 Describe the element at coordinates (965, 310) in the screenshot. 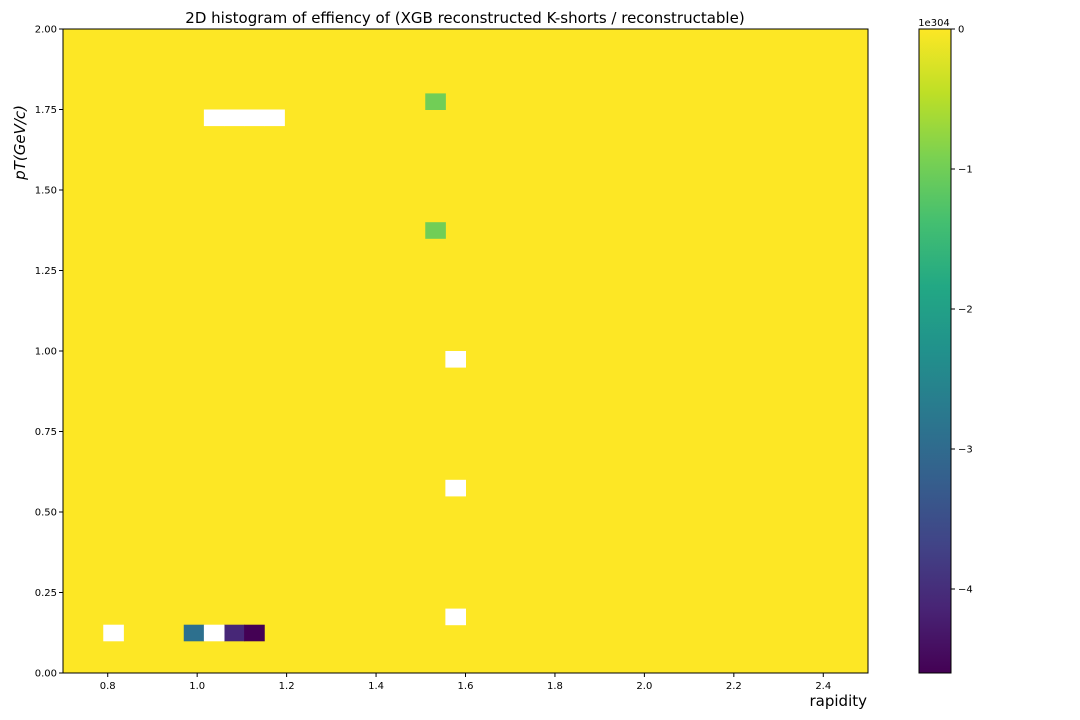

I see `colorbar-tick-label: −2` at that location.